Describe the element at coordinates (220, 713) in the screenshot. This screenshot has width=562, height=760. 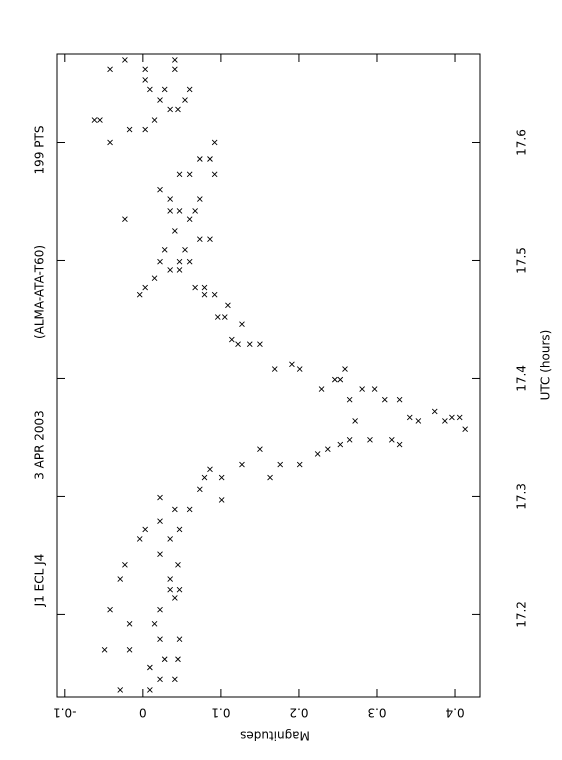
I see `y-tick-label: 0.1` at that location.